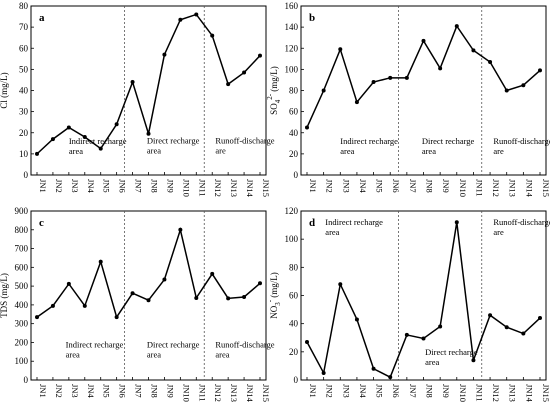 The image size is (550, 414). I want to click on x-tick-label: JN13, so click(513, 393).